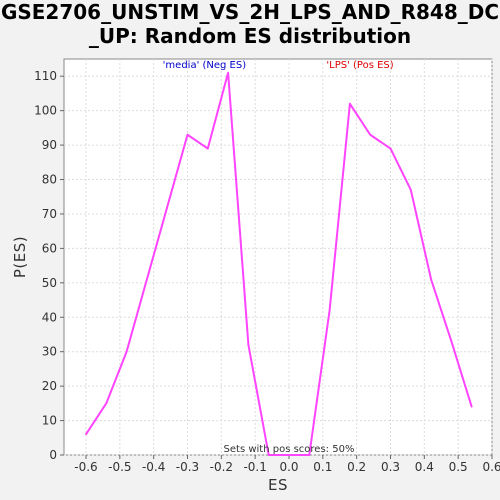  I want to click on y-tick-label: 40, so click(49, 317).